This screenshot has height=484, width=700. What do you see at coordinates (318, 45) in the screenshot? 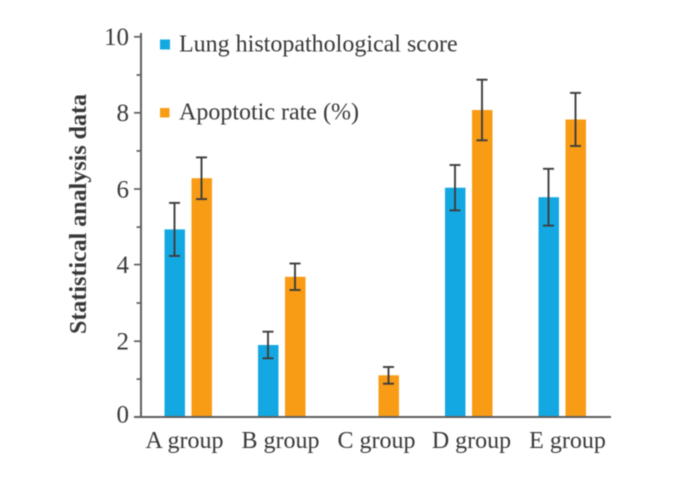
I see `svg-text: Lung histopathological score` at bounding box center [318, 45].